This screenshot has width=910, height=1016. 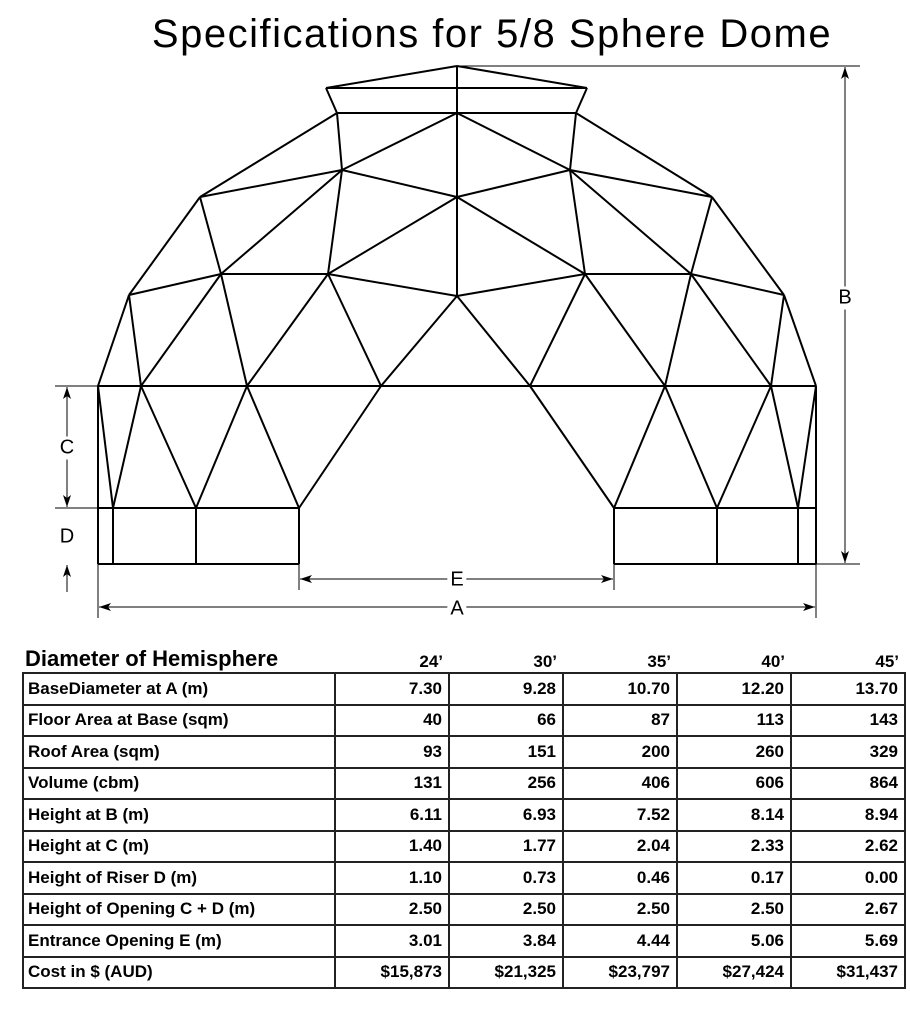 What do you see at coordinates (67, 537) in the screenshot?
I see `dimension-label-d: D` at bounding box center [67, 537].